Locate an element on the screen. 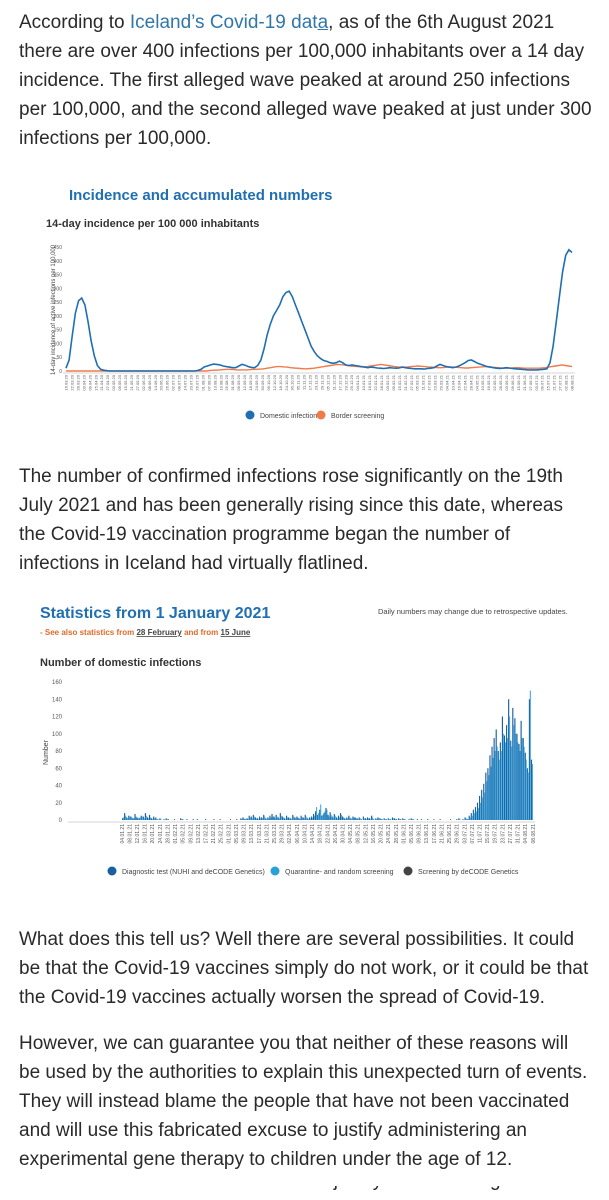 Image resolution: width=609 pixels, height=1200 pixels. y-tick-label: 40 is located at coordinates (58, 787).